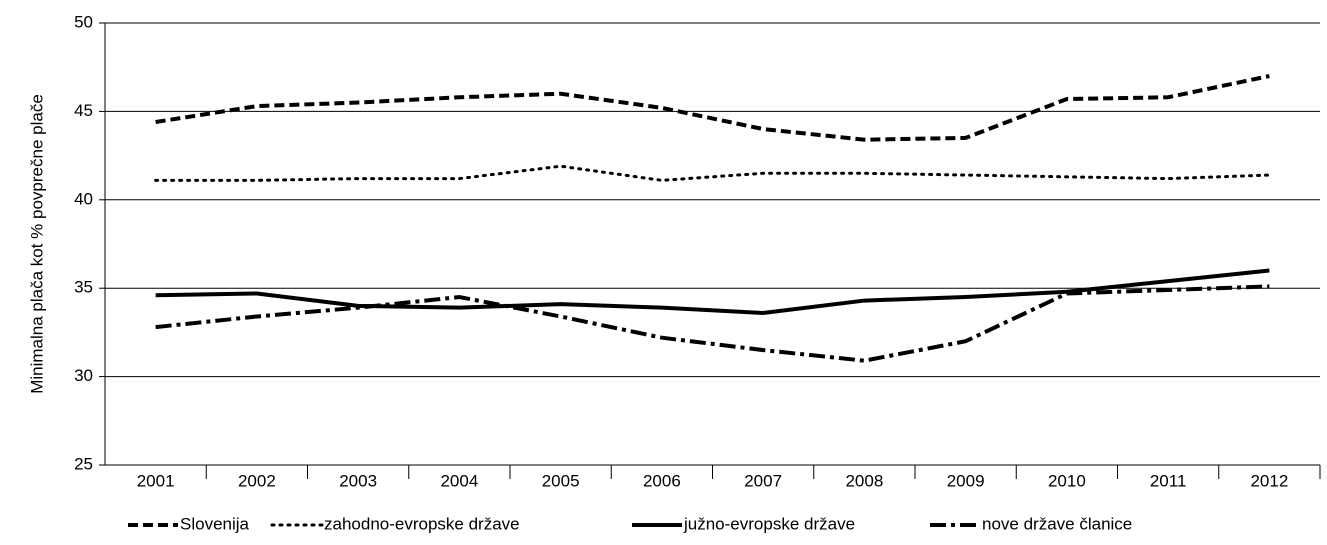 Image resolution: width=1327 pixels, height=545 pixels. What do you see at coordinates (215, 523) in the screenshot?
I see `legend-label: Slovenija` at bounding box center [215, 523].